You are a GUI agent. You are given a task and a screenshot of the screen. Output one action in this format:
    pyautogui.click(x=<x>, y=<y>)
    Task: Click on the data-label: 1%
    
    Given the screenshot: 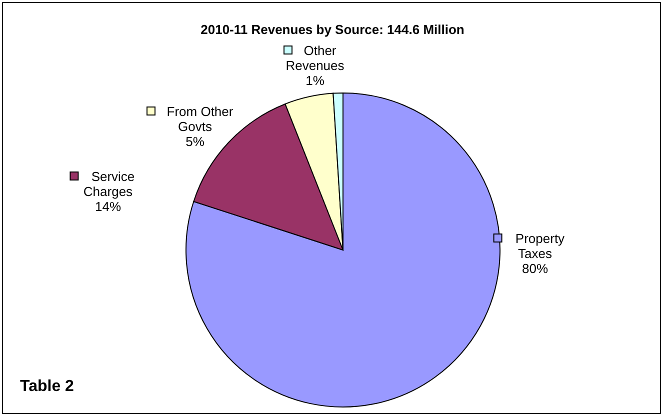 What is the action you would take?
    pyautogui.click(x=315, y=80)
    